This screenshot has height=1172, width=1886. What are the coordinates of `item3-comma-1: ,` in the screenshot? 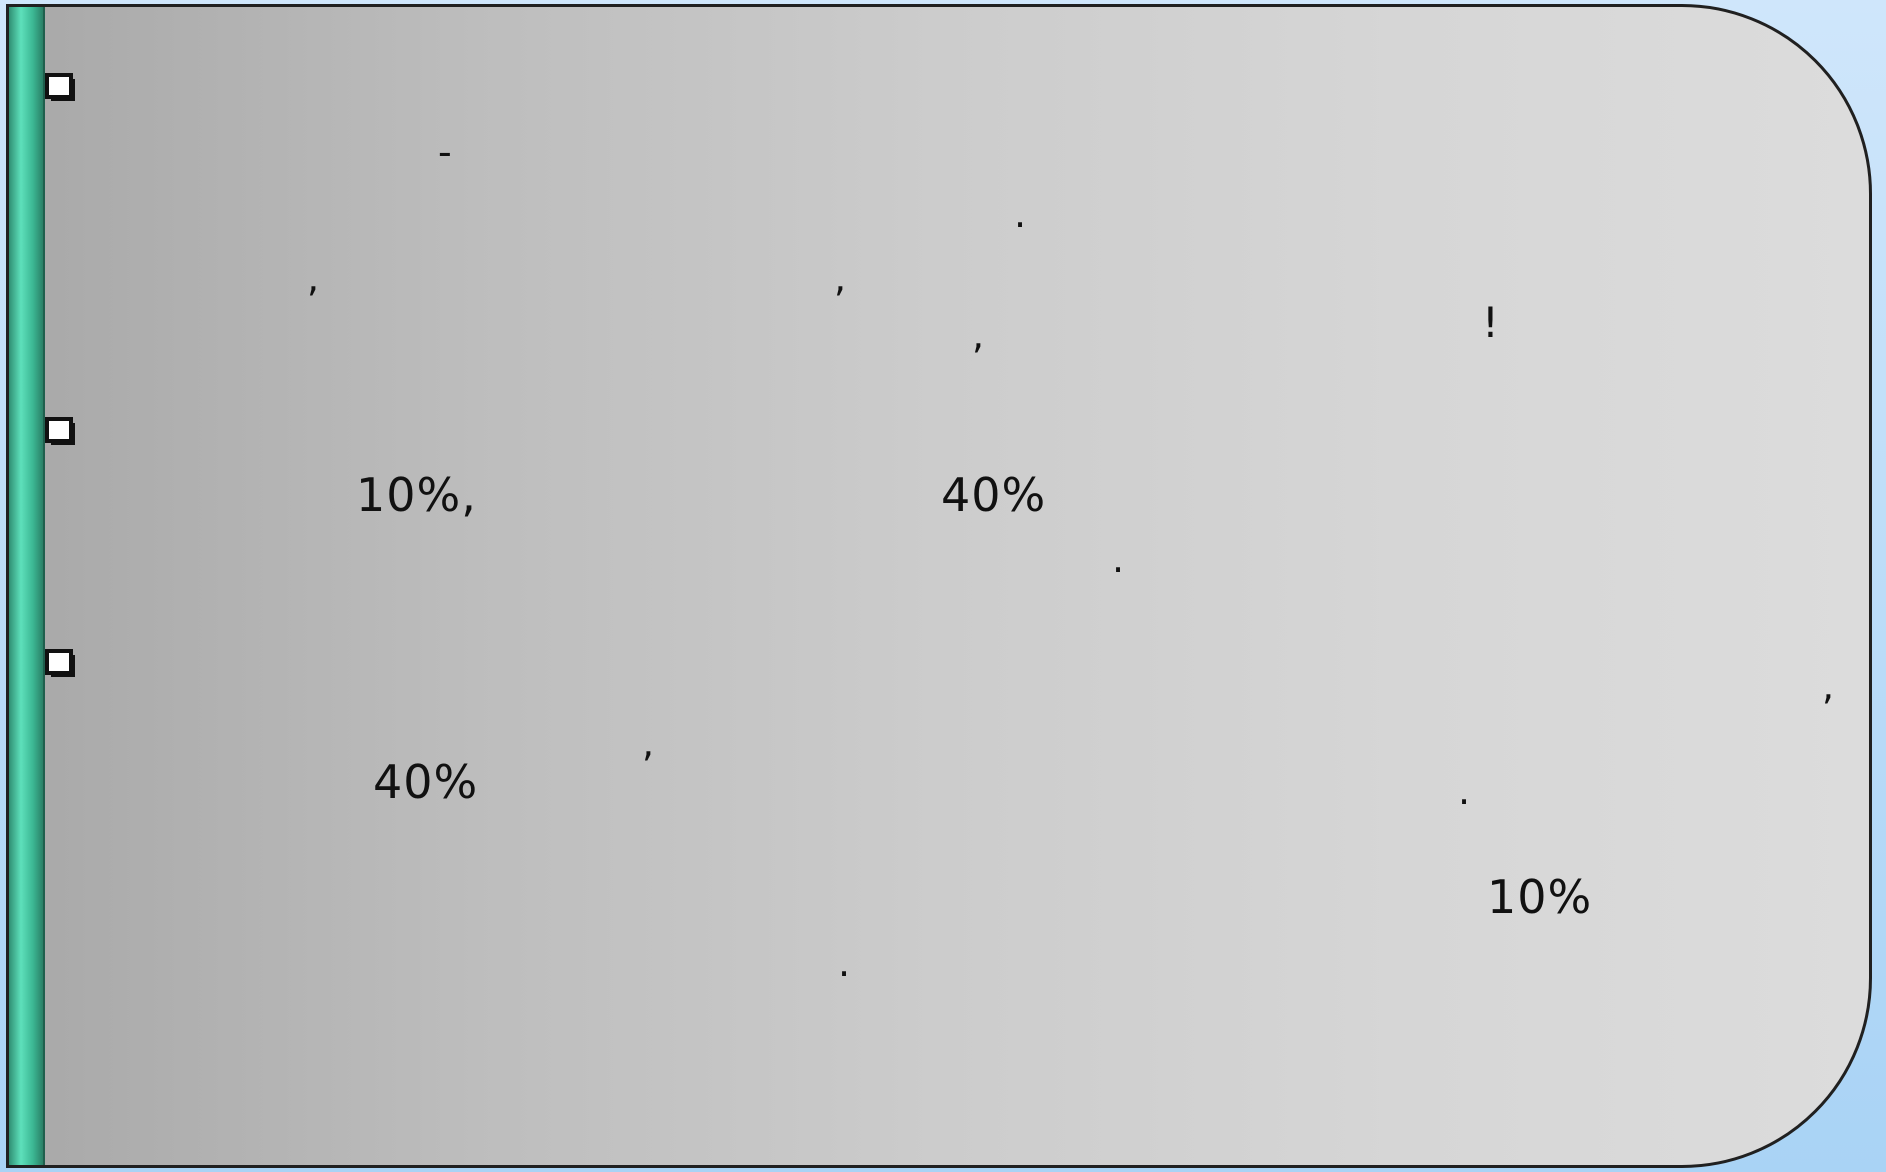 It's located at (1828, 686).